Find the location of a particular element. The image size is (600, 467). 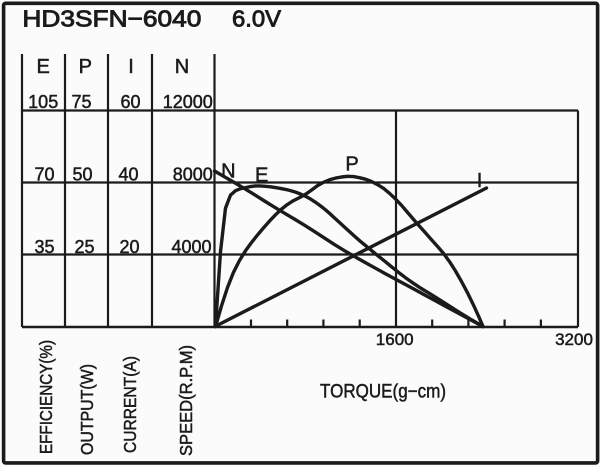

svg-text: 25 is located at coordinates (84, 247).